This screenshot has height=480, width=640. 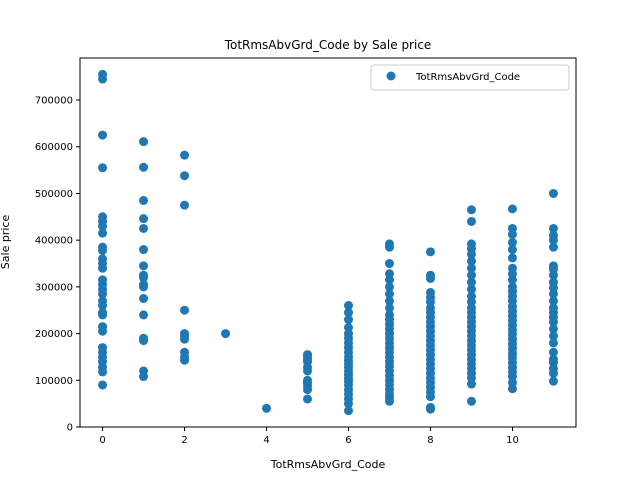 What do you see at coordinates (54, 194) in the screenshot?
I see `y-tick-label: 500000` at bounding box center [54, 194].